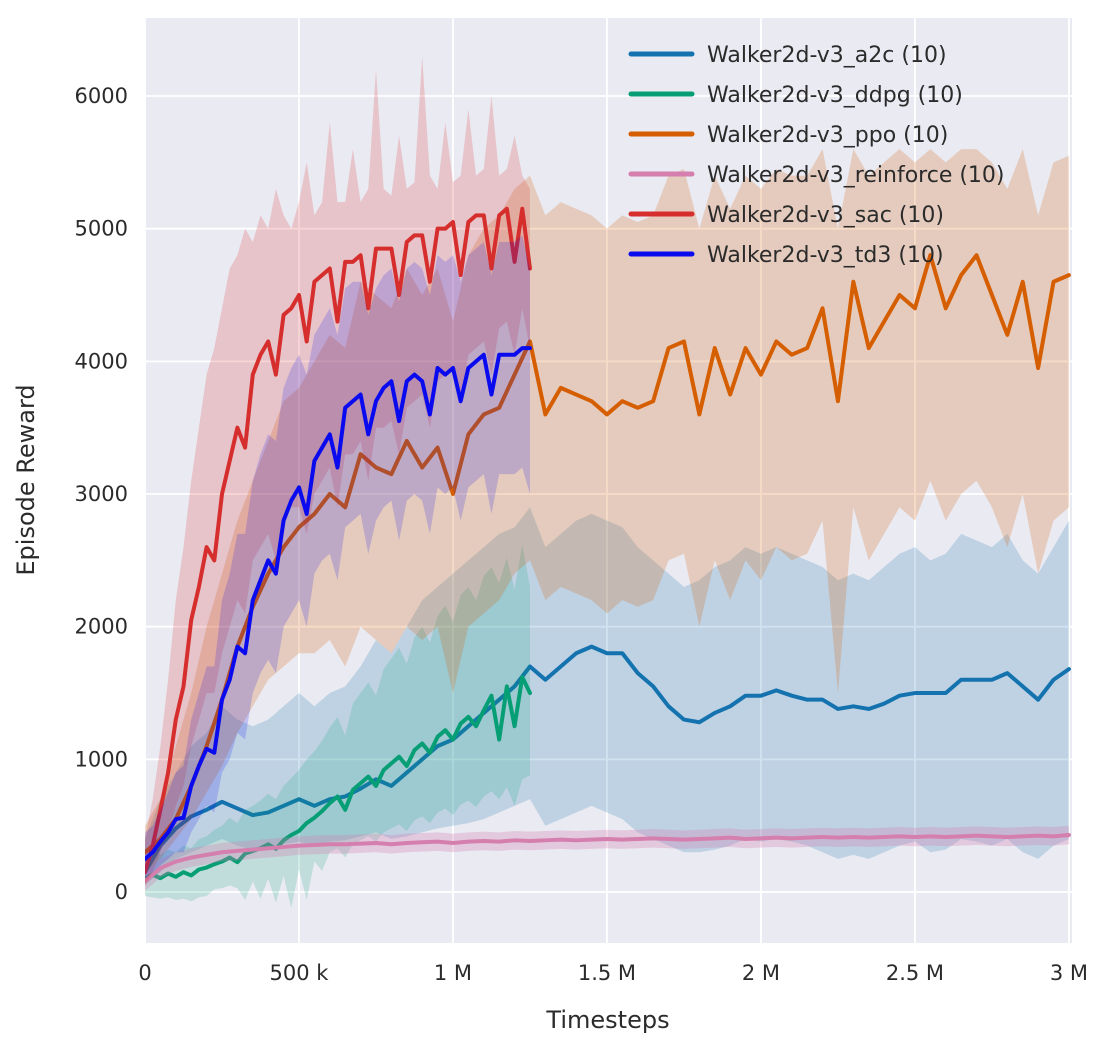  What do you see at coordinates (835, 95) in the screenshot?
I see `legend-label: Walker2d-v3_ddpg (10)` at bounding box center [835, 95].